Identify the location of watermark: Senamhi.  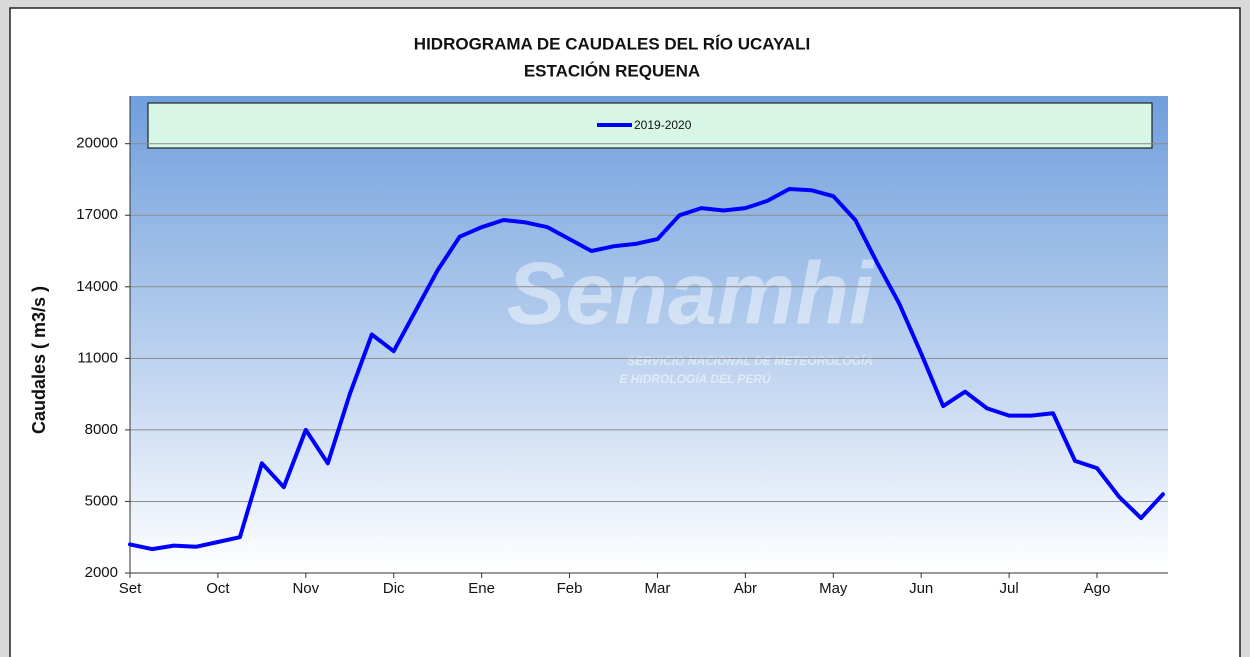
(691, 292).